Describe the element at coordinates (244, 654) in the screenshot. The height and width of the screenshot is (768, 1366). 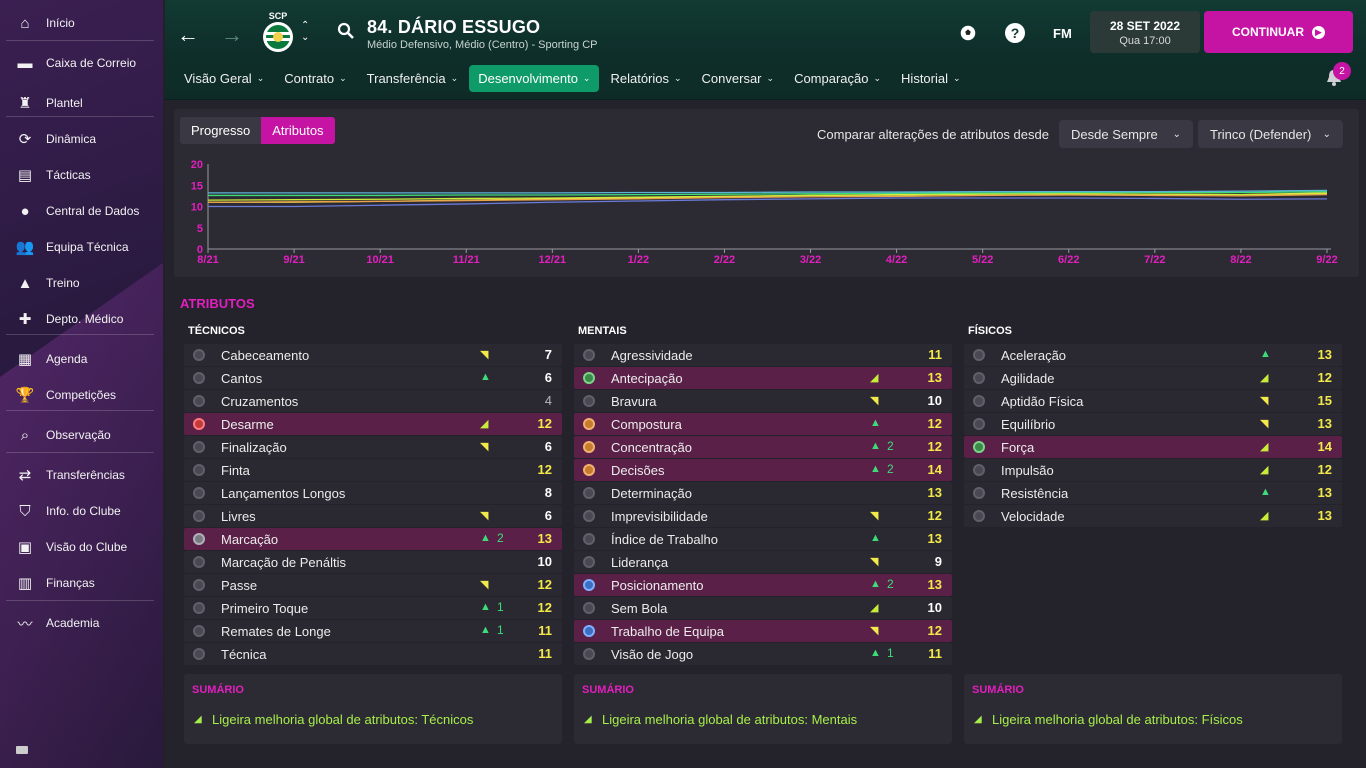
I see `attribute-name: Técnica` at that location.